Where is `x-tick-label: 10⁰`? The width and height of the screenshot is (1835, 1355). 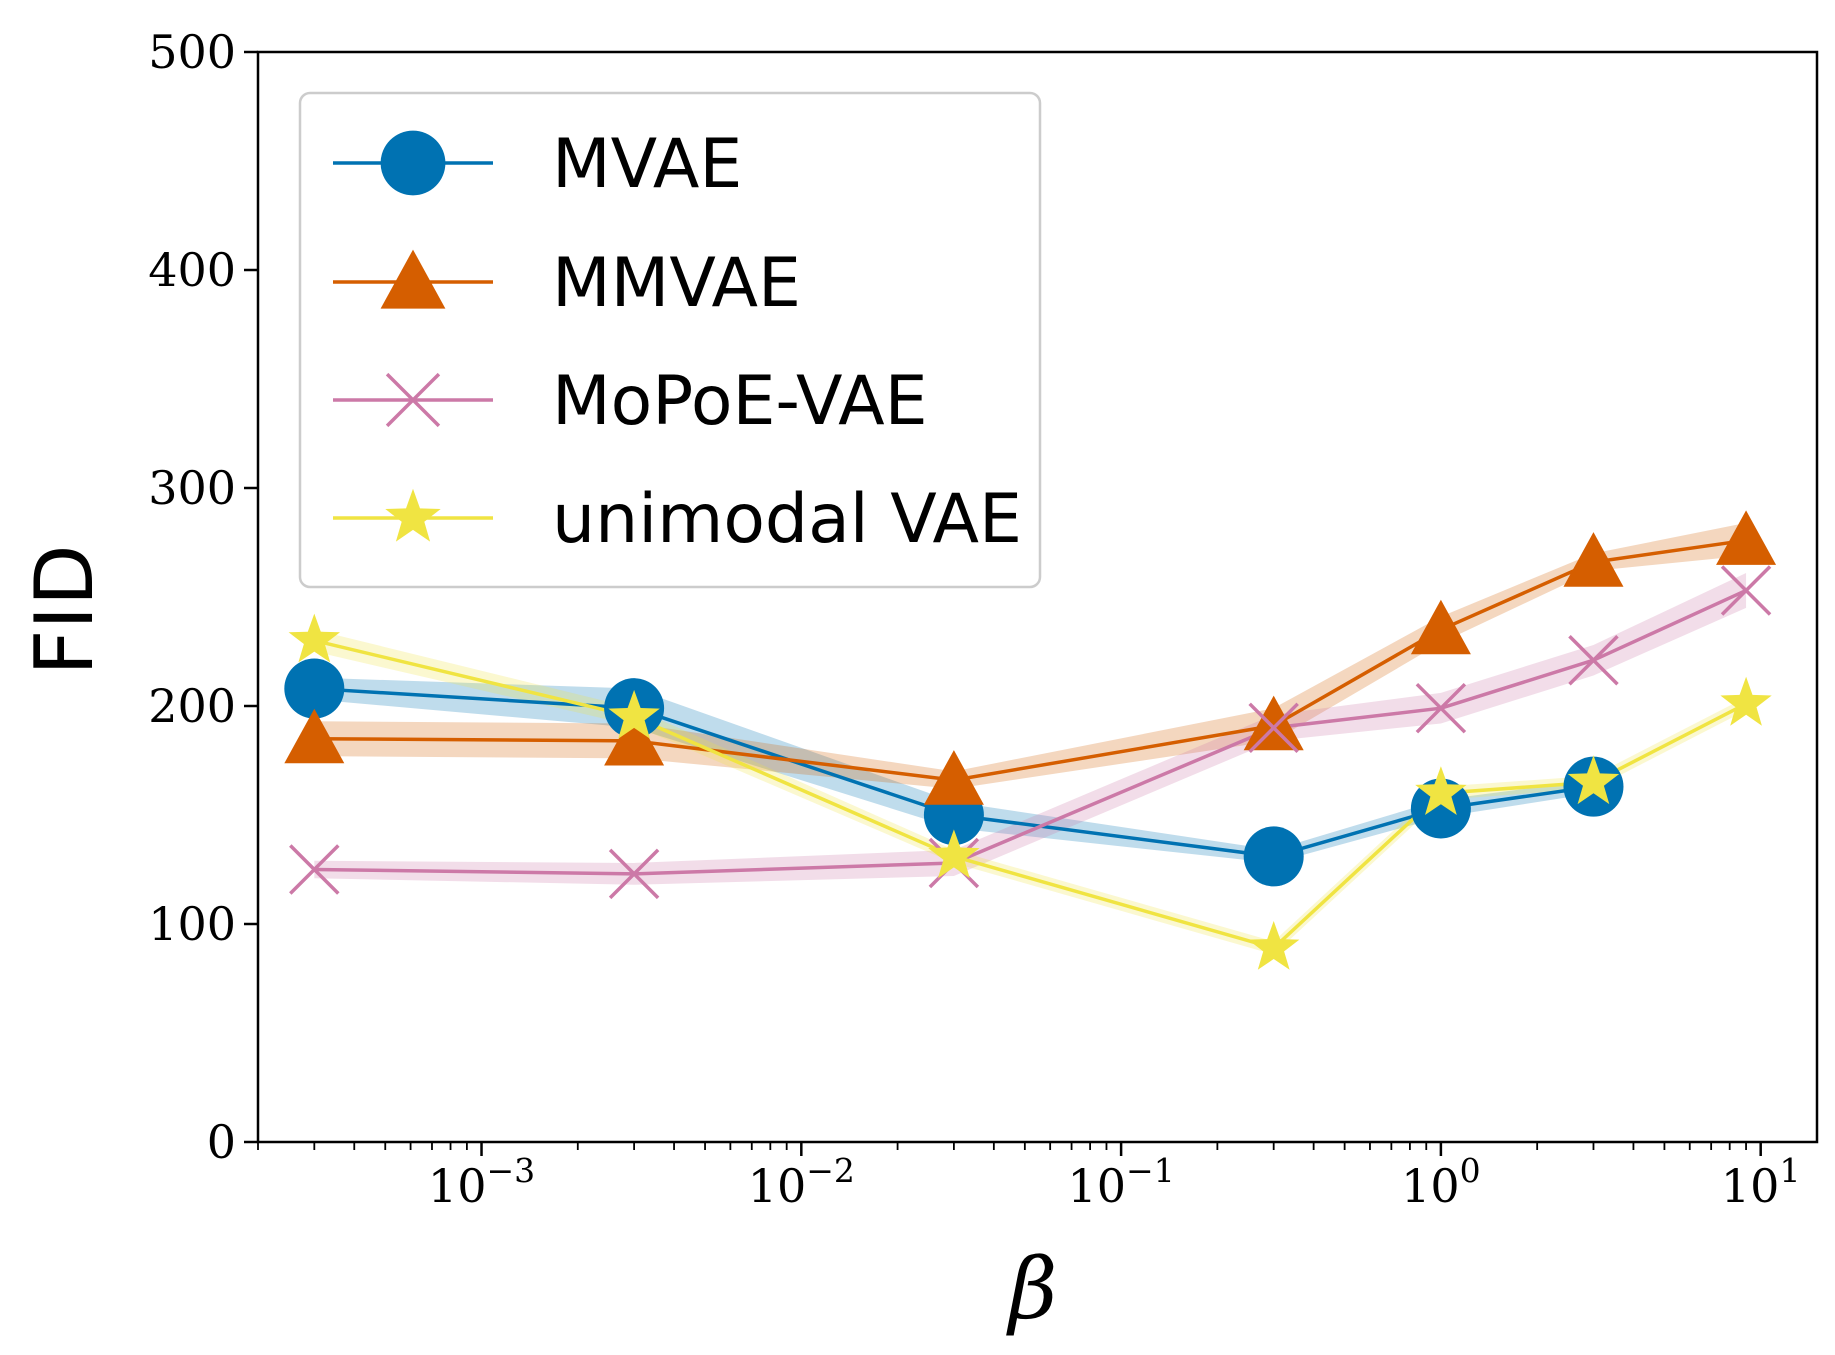 x-tick-label: 10⁰ is located at coordinates (1441, 1182).